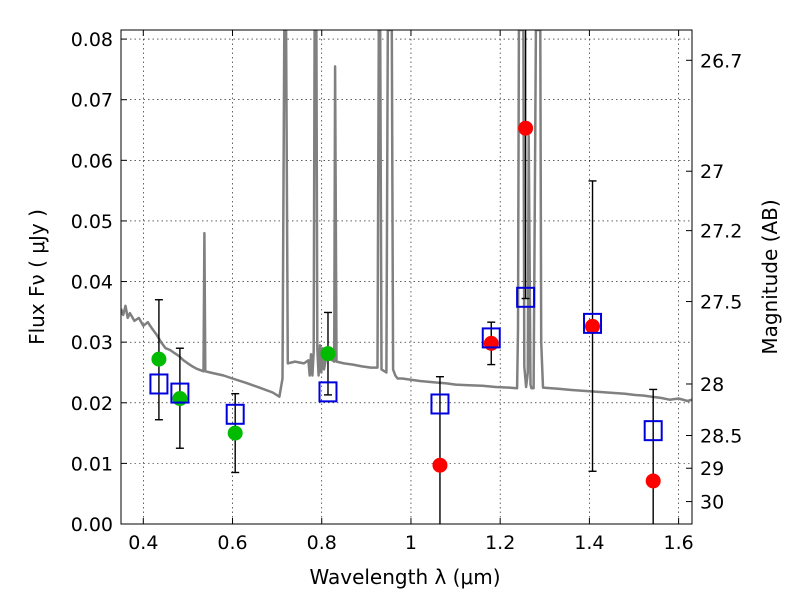  Describe the element at coordinates (411, 543) in the screenshot. I see `x-tick-label: 1` at that location.